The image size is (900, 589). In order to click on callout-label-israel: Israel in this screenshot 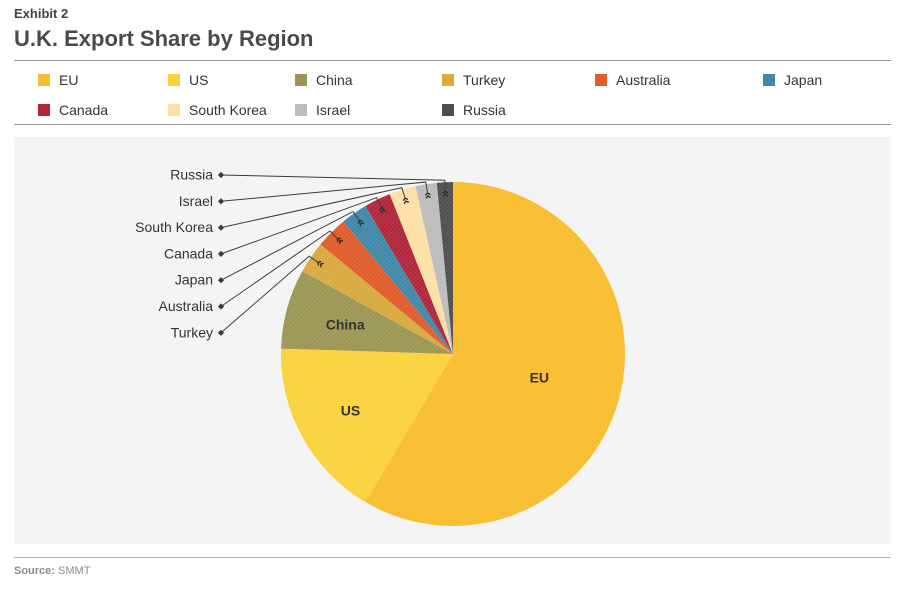, I will do `click(196, 201)`.